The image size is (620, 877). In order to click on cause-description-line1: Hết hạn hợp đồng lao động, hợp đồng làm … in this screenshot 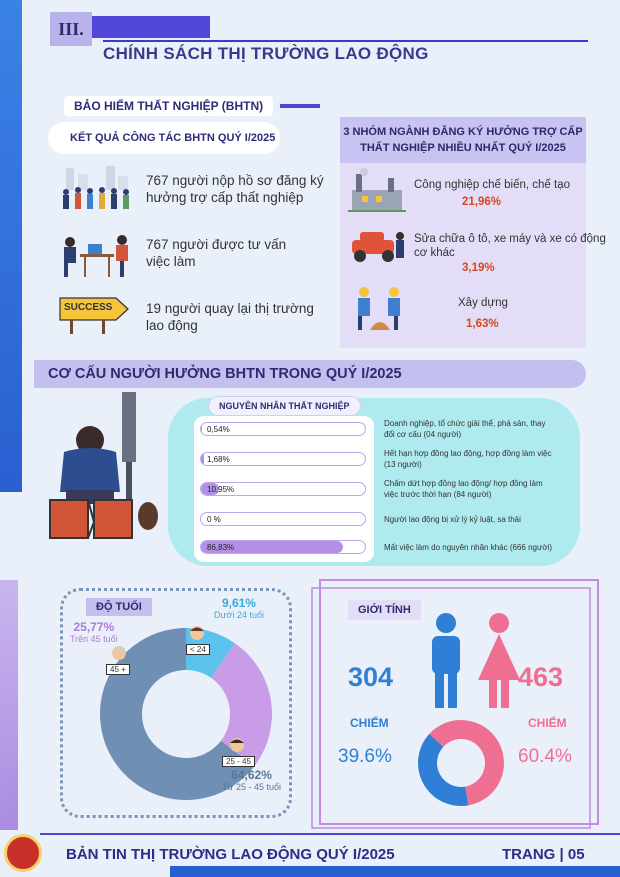, I will do `click(468, 453)`.